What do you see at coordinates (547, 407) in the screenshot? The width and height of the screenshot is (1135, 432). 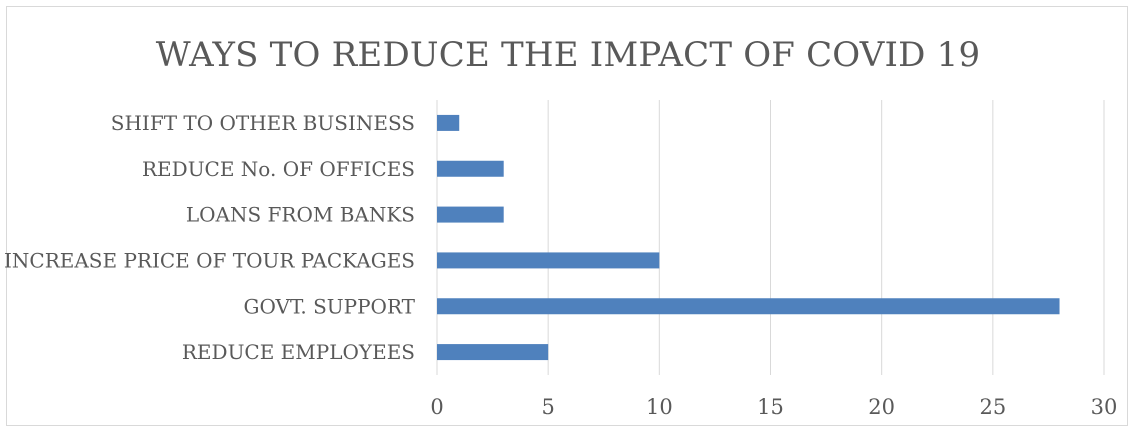 I see `x-tick-label: 5` at bounding box center [547, 407].